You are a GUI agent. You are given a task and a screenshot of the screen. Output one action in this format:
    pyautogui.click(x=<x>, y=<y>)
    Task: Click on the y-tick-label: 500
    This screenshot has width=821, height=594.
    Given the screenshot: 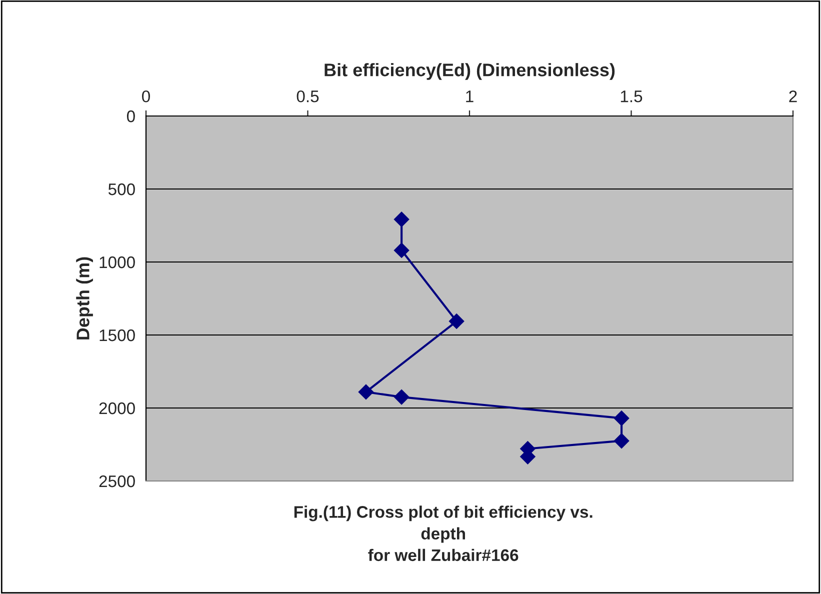 What is the action you would take?
    pyautogui.click(x=121, y=189)
    